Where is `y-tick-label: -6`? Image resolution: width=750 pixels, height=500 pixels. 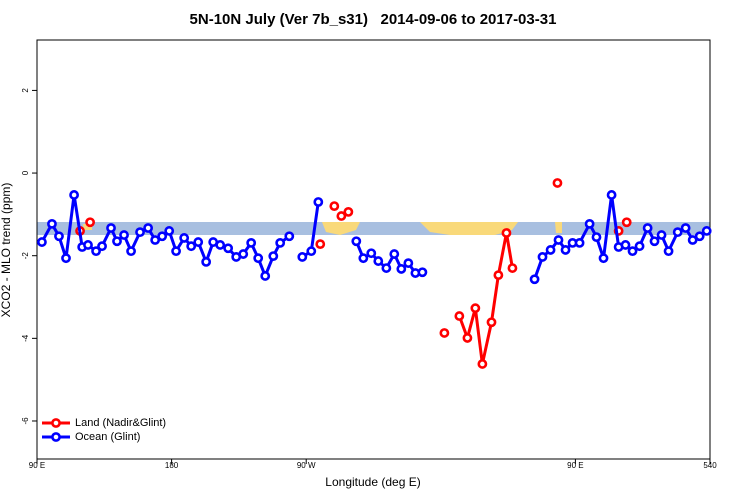
y-tick-label: -6 is located at coordinates (25, 421).